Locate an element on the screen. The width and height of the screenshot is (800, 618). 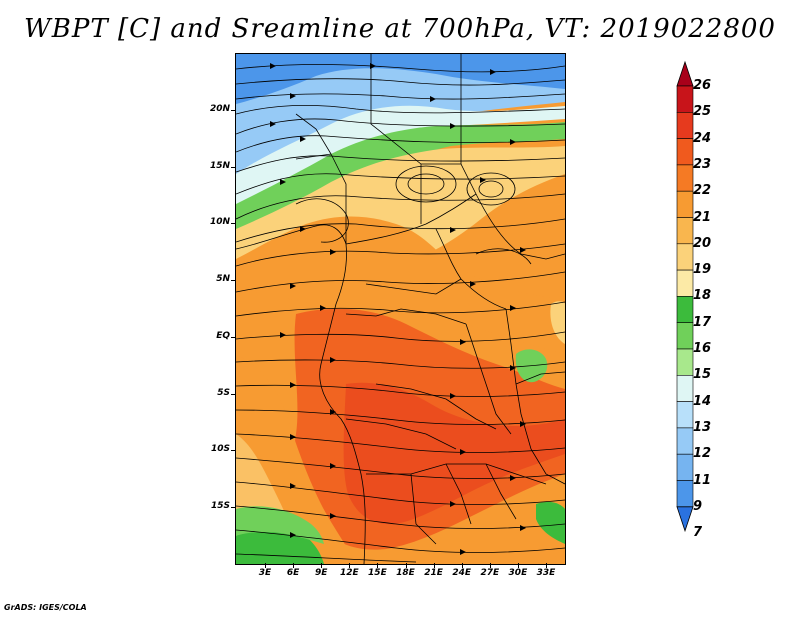
latitude-label: 15N is located at coordinates (219, 165).